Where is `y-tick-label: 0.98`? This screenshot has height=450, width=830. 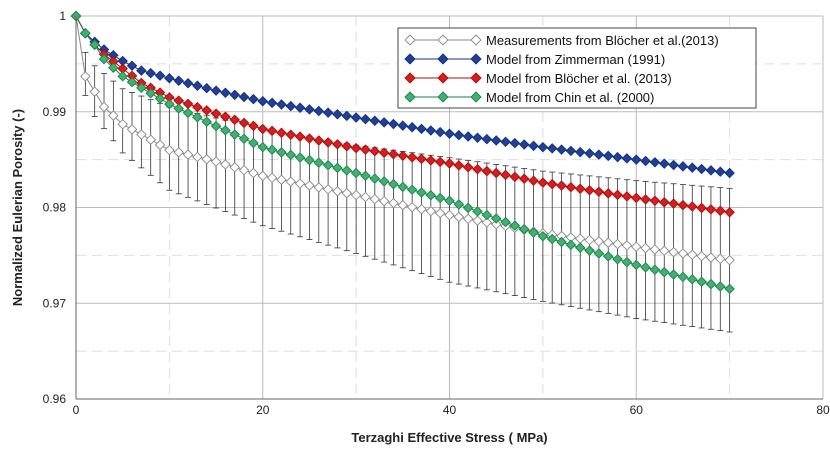 y-tick-label: 0.98 is located at coordinates (55, 208).